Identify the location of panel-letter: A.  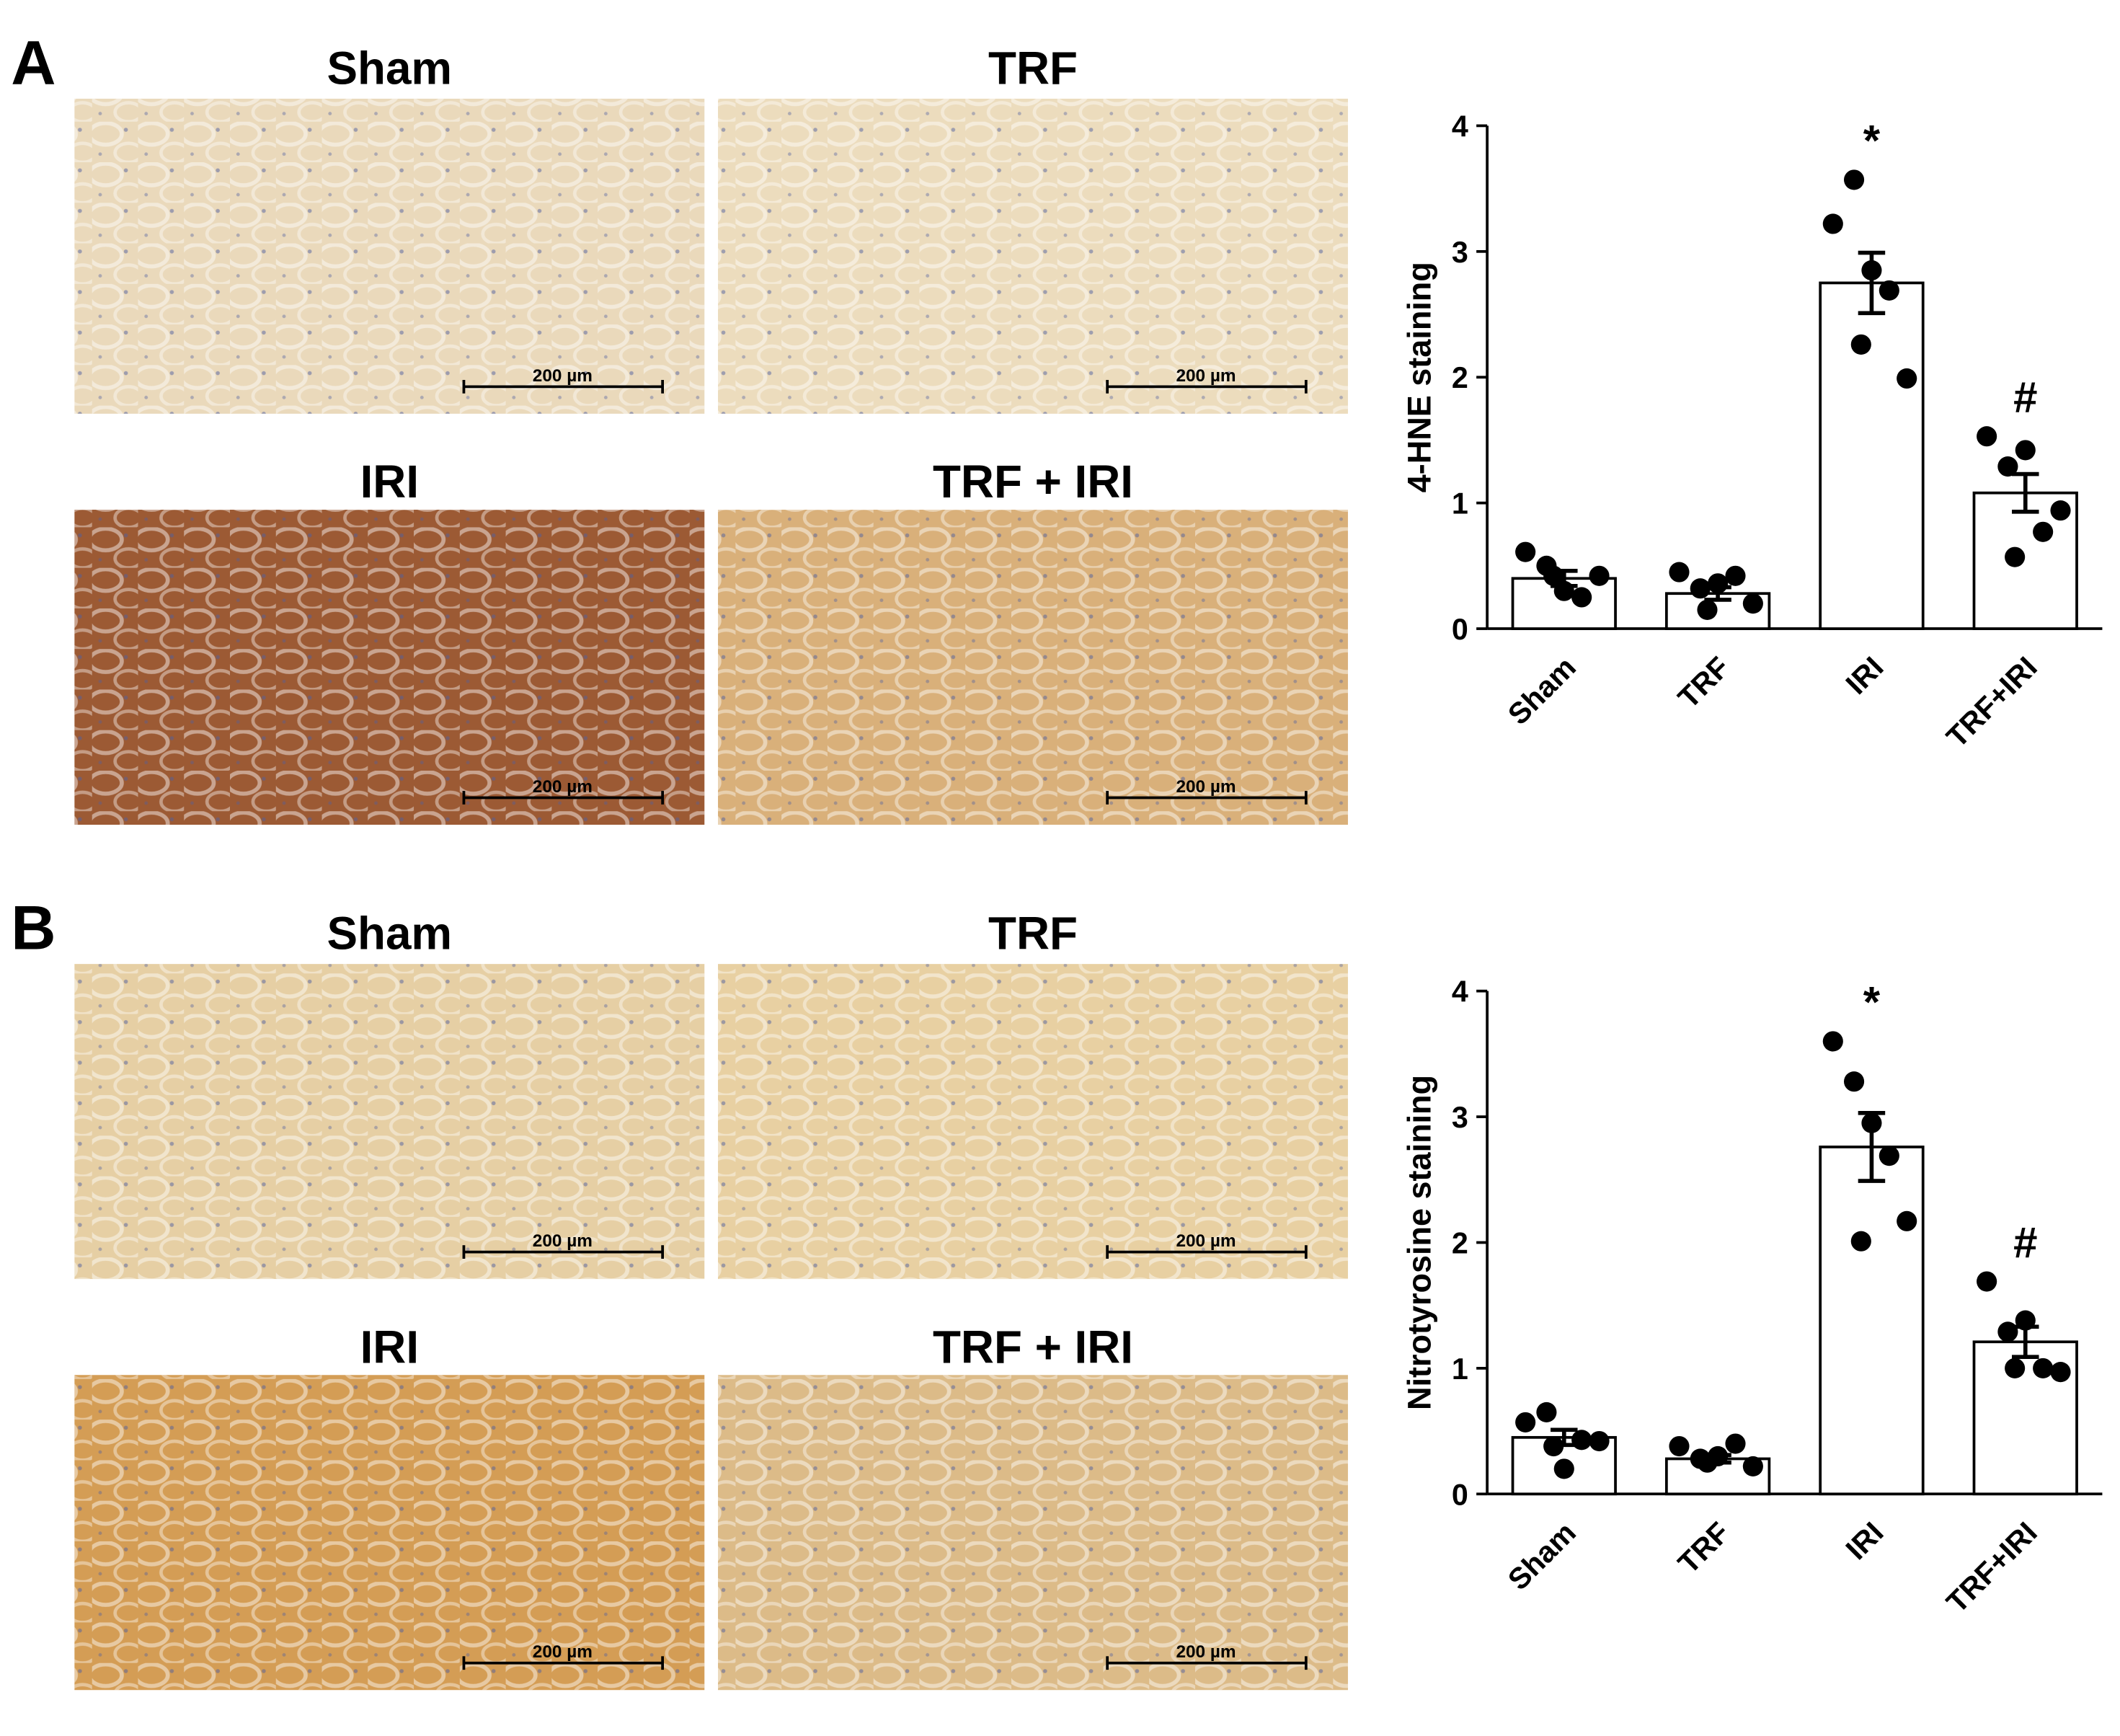
(33, 62).